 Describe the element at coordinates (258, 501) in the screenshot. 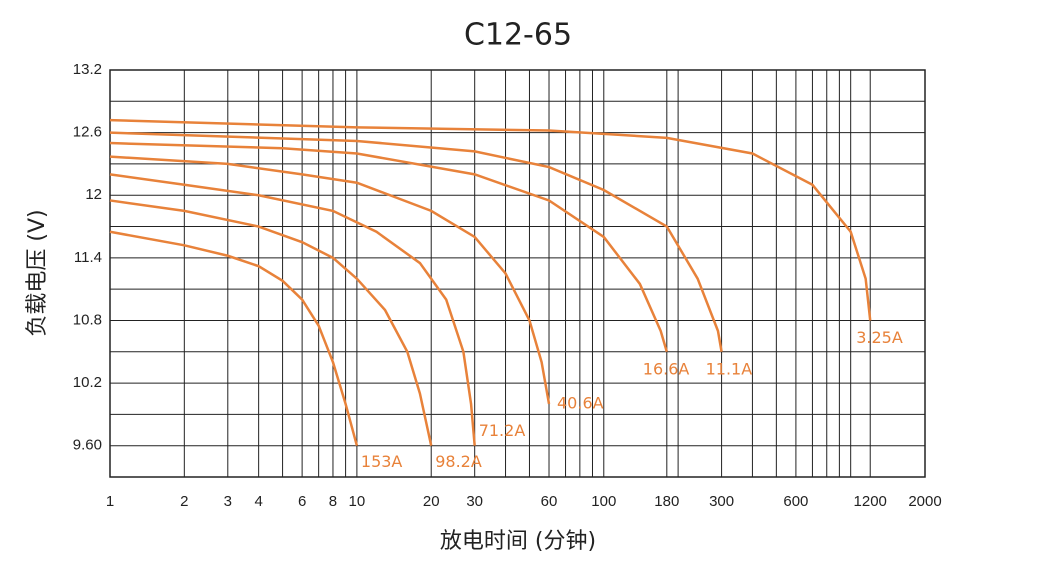

I see `x-tick-label: 4` at that location.